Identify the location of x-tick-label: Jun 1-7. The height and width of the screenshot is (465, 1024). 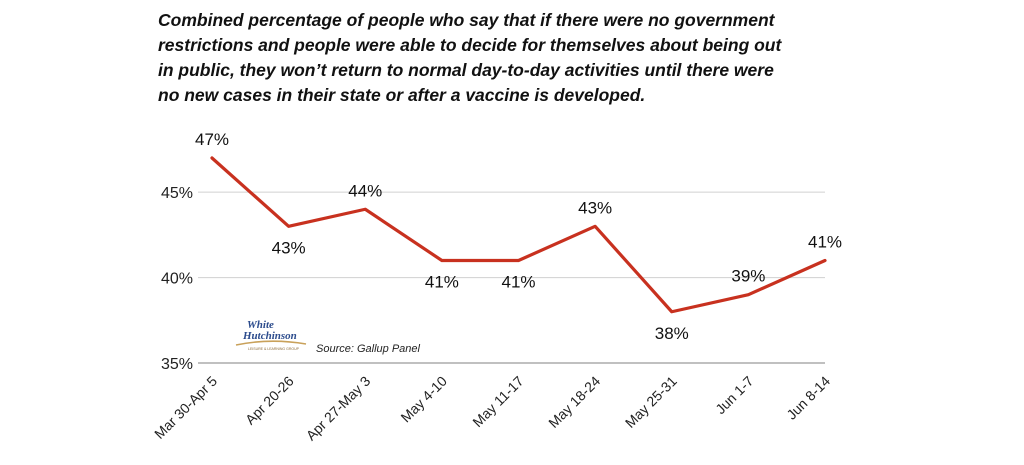
(734, 395).